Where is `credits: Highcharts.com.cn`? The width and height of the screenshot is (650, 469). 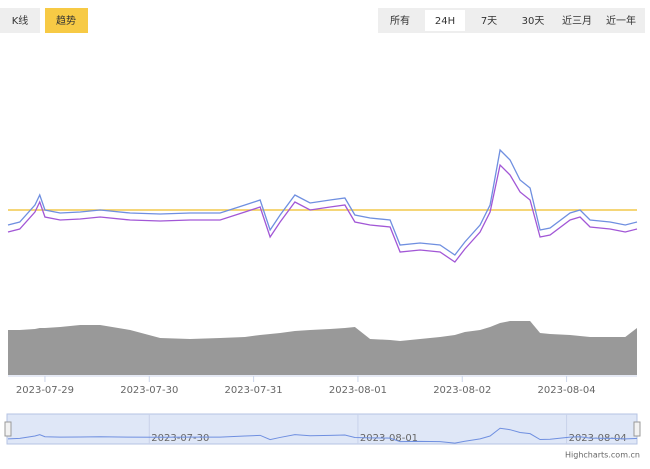 credits: Highcharts.com.cn is located at coordinates (602, 455).